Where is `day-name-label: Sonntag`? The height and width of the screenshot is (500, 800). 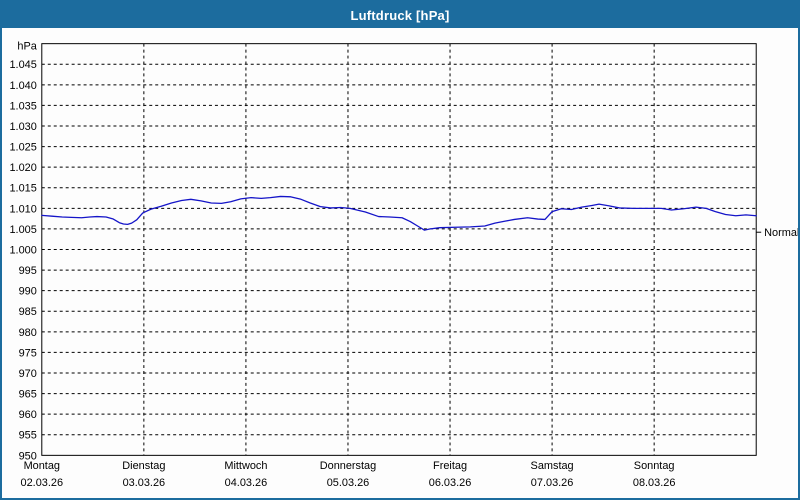 day-name-label: Sonntag is located at coordinates (654, 466).